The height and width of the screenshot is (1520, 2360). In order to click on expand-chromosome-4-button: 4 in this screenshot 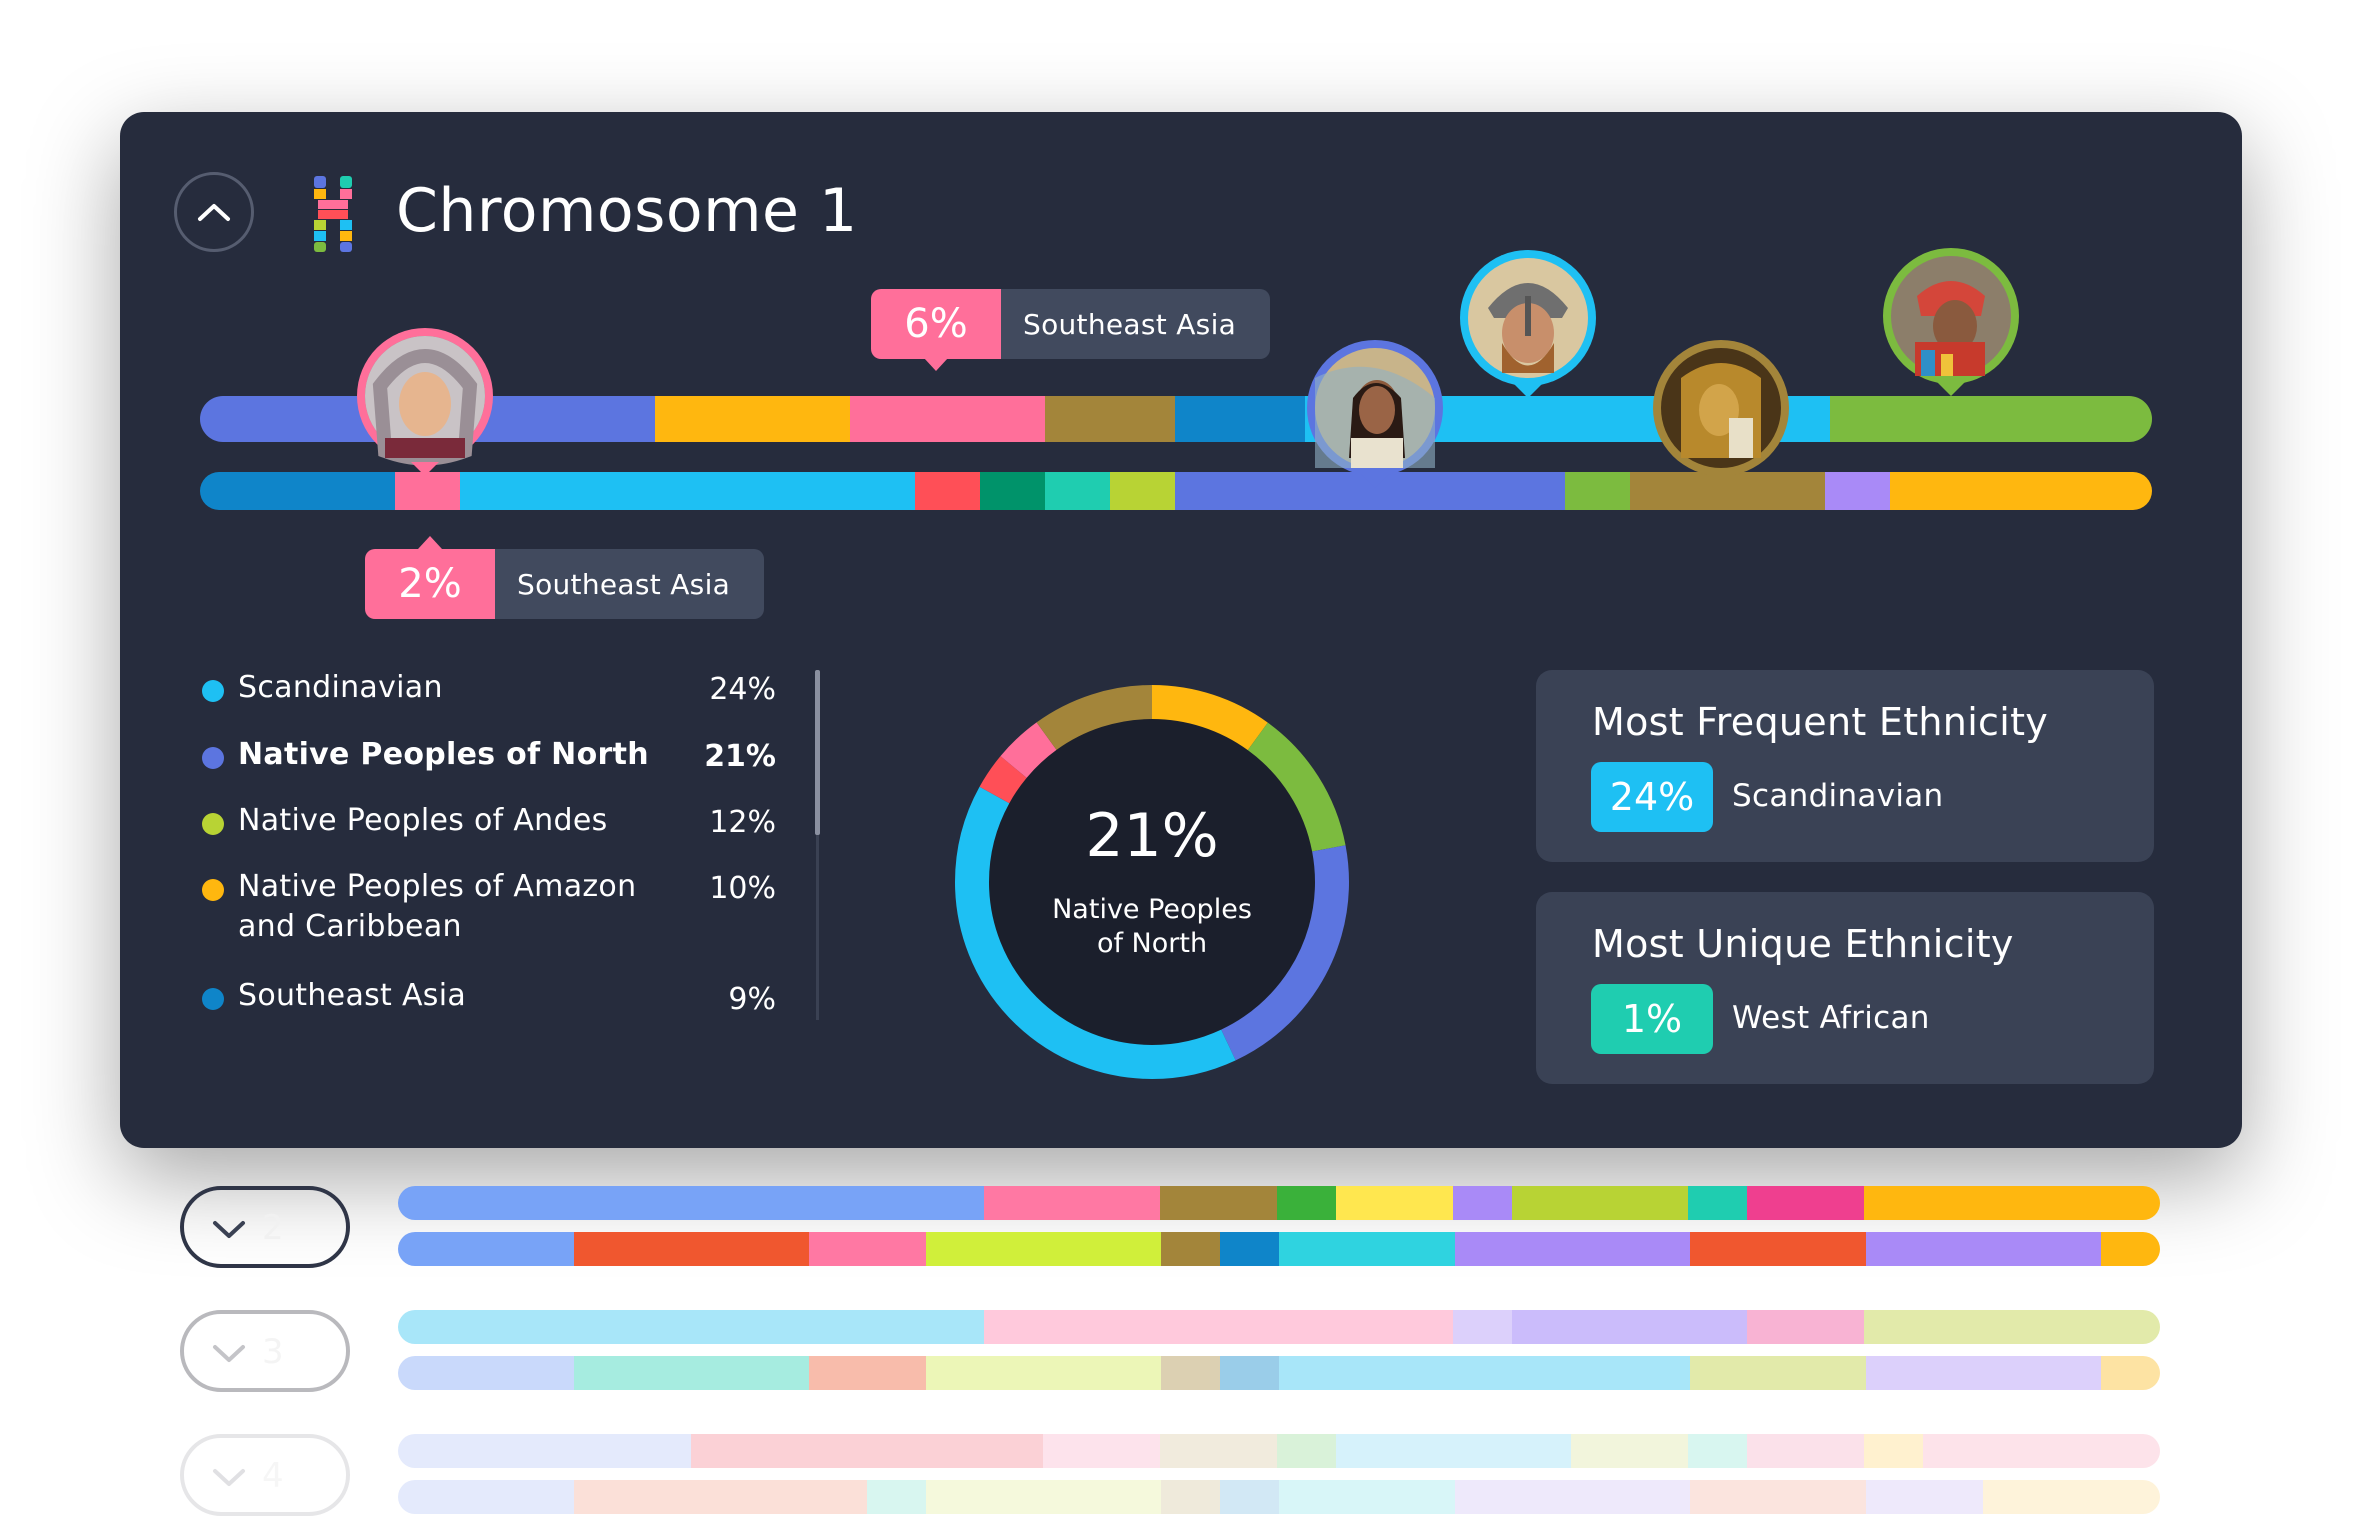, I will do `click(265, 1475)`.